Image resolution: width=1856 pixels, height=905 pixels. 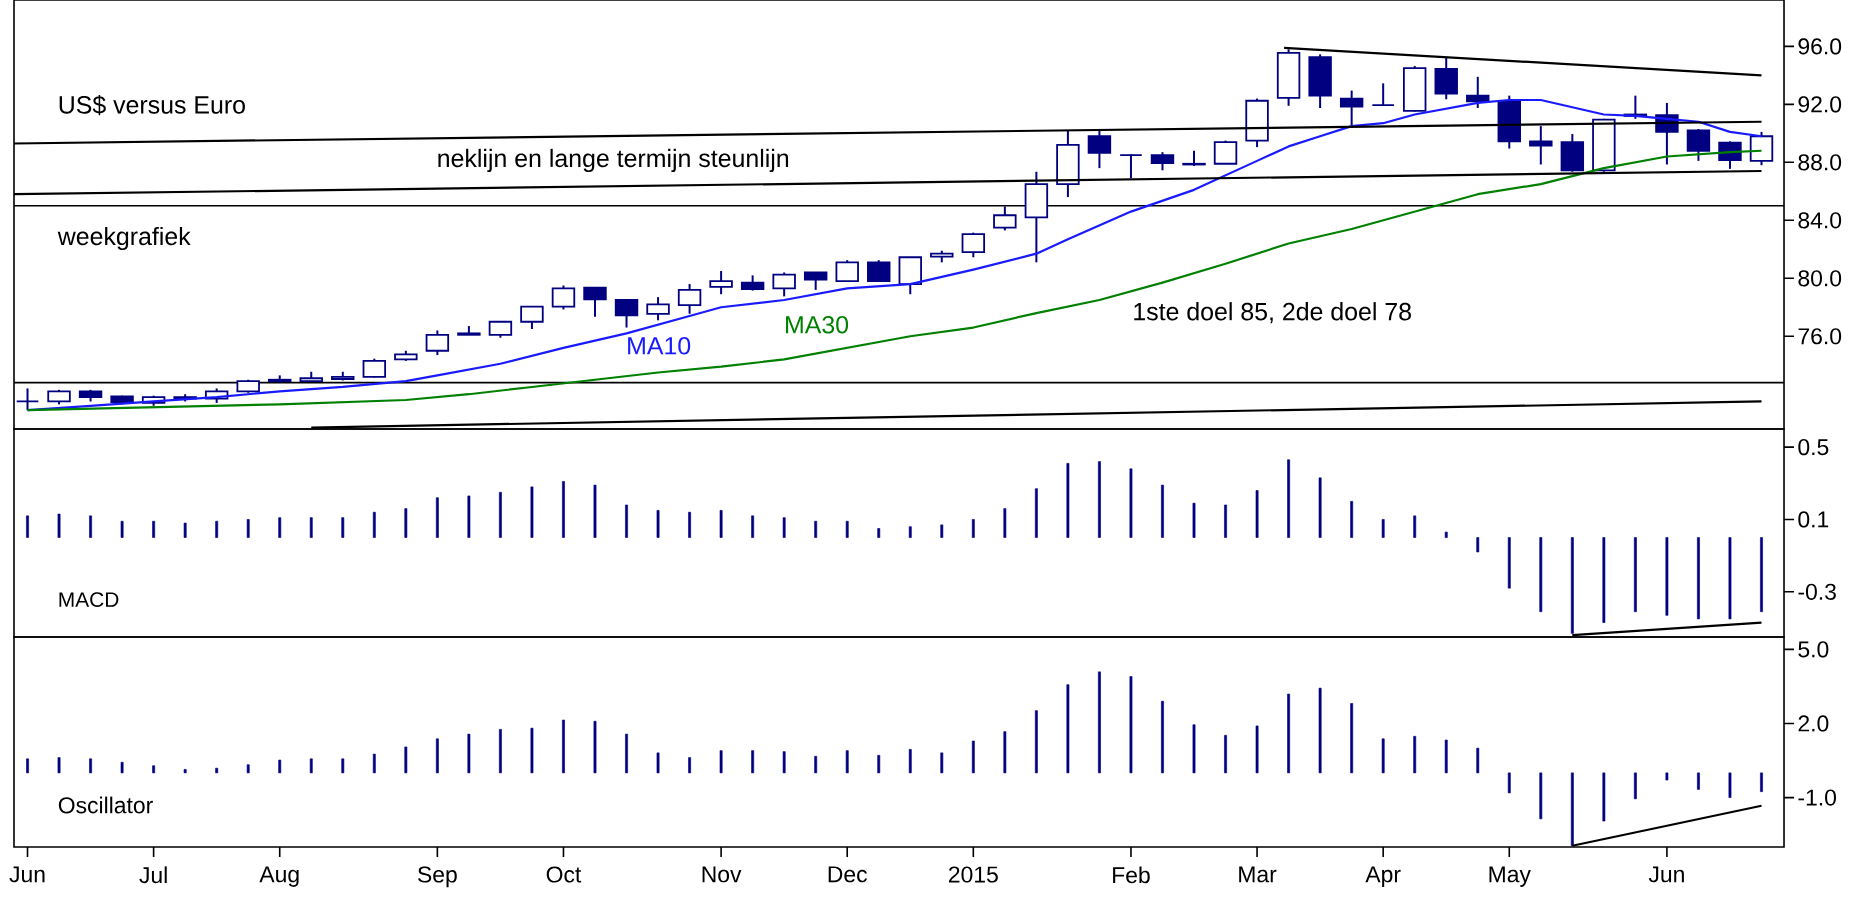 I want to click on x-tick-label: 2015, so click(x=973, y=874).